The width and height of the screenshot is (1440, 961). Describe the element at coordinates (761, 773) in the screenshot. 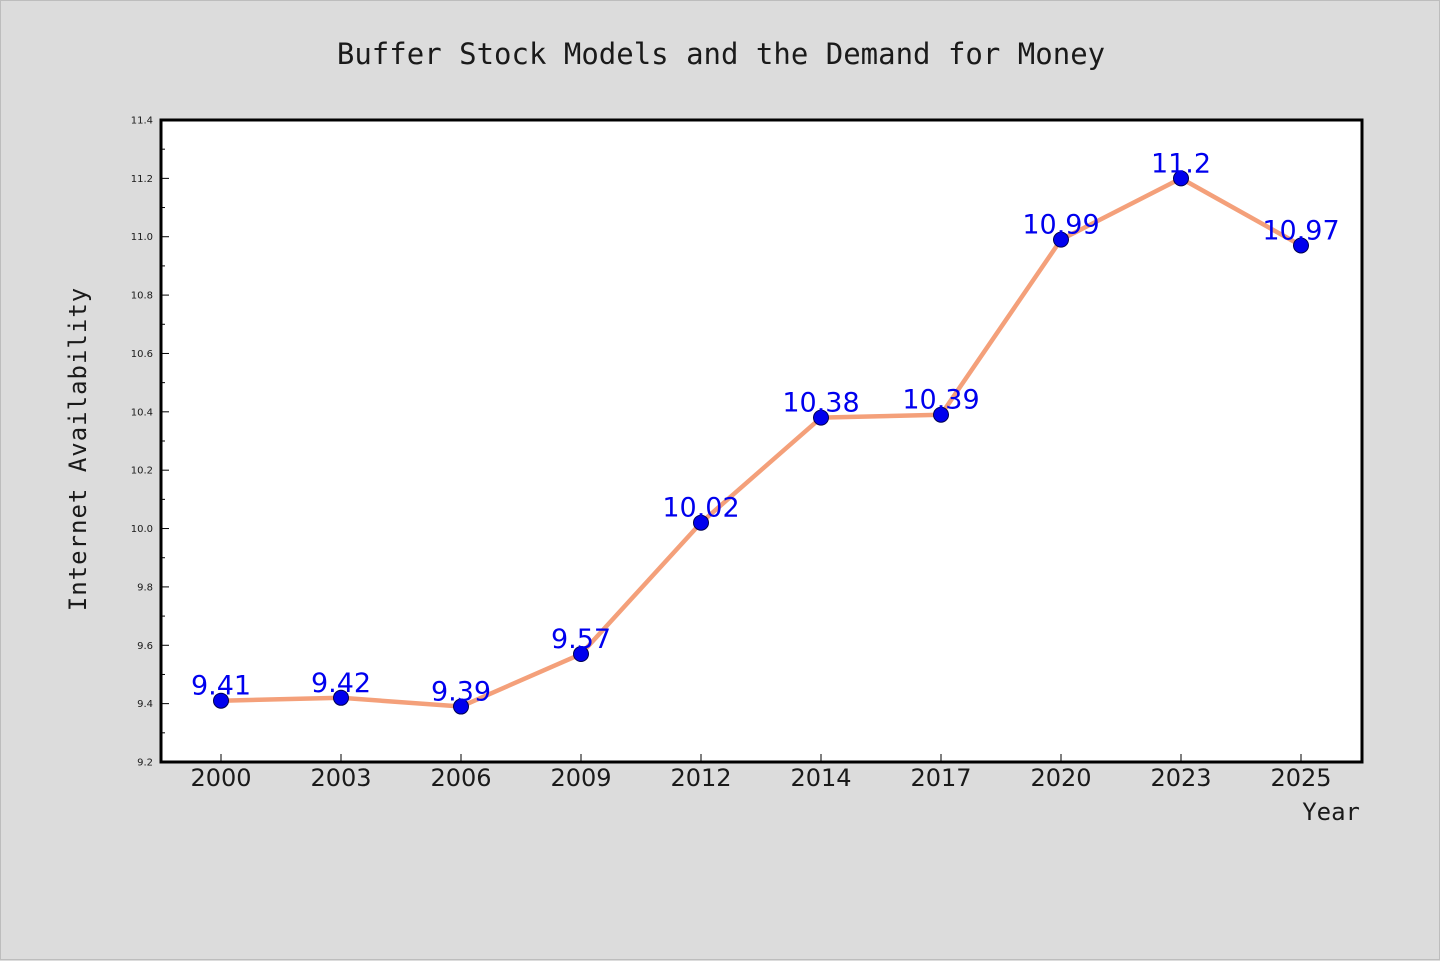

I see `x-axis: 2000 2003 2006 2009 2012 2014 2017 2020 2023 2025` at that location.